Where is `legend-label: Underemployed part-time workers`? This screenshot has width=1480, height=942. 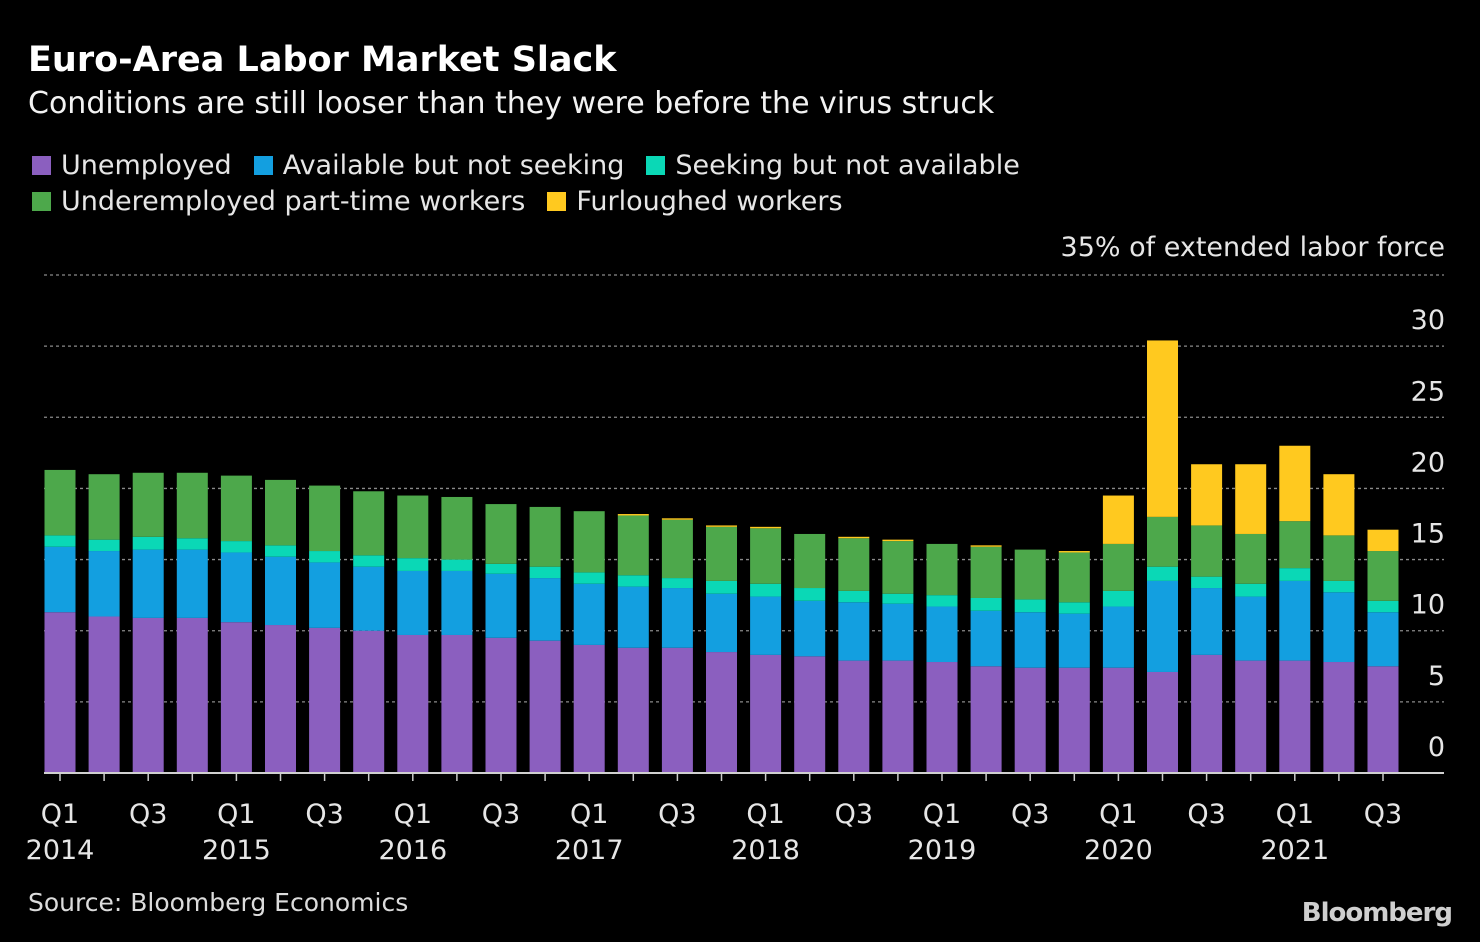 legend-label: Underemployed part-time workers is located at coordinates (293, 201).